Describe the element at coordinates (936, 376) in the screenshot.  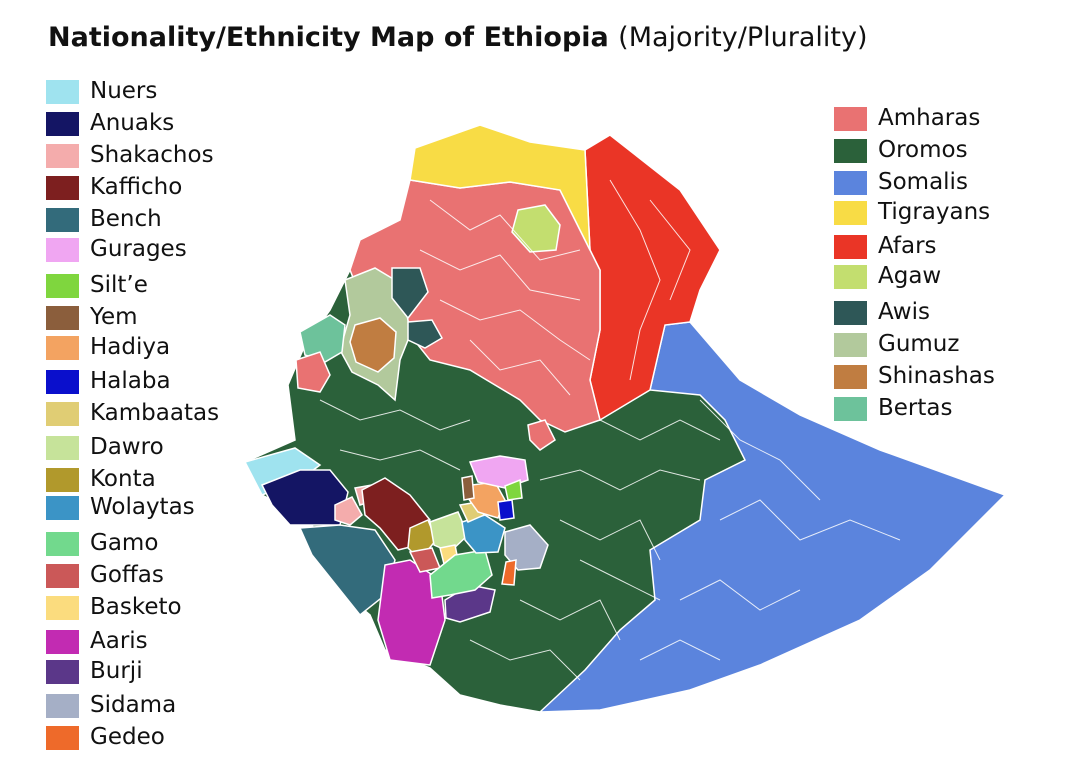
I see `legend-label: Shinashas` at that location.